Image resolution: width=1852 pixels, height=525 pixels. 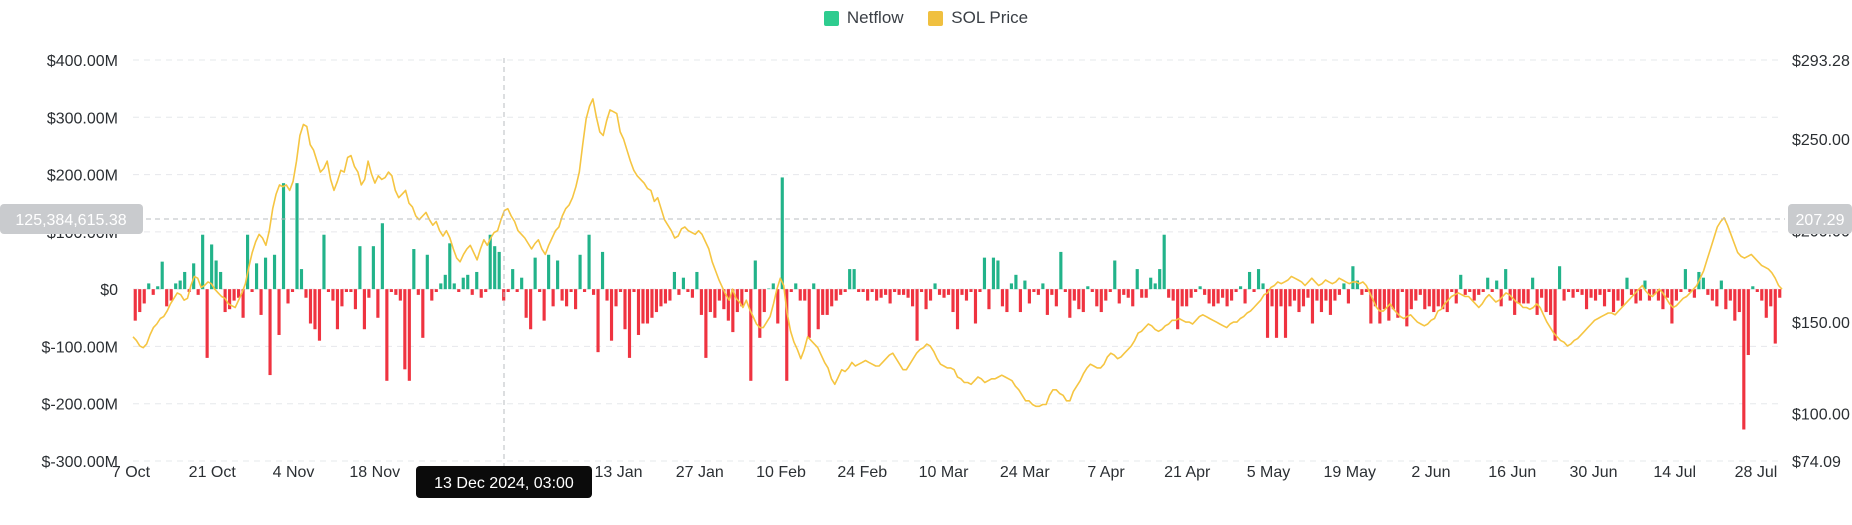 What do you see at coordinates (1593, 472) in the screenshot?
I see `x-tick-label: 30 Jun` at bounding box center [1593, 472].